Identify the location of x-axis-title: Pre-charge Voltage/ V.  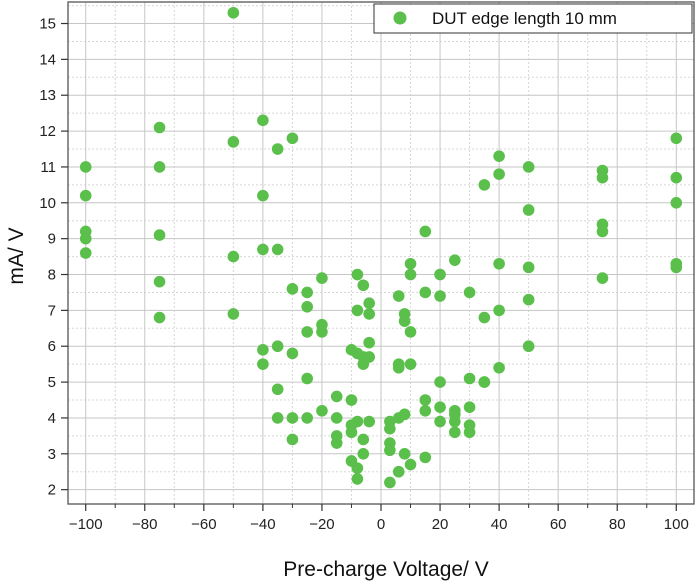
(385, 569).